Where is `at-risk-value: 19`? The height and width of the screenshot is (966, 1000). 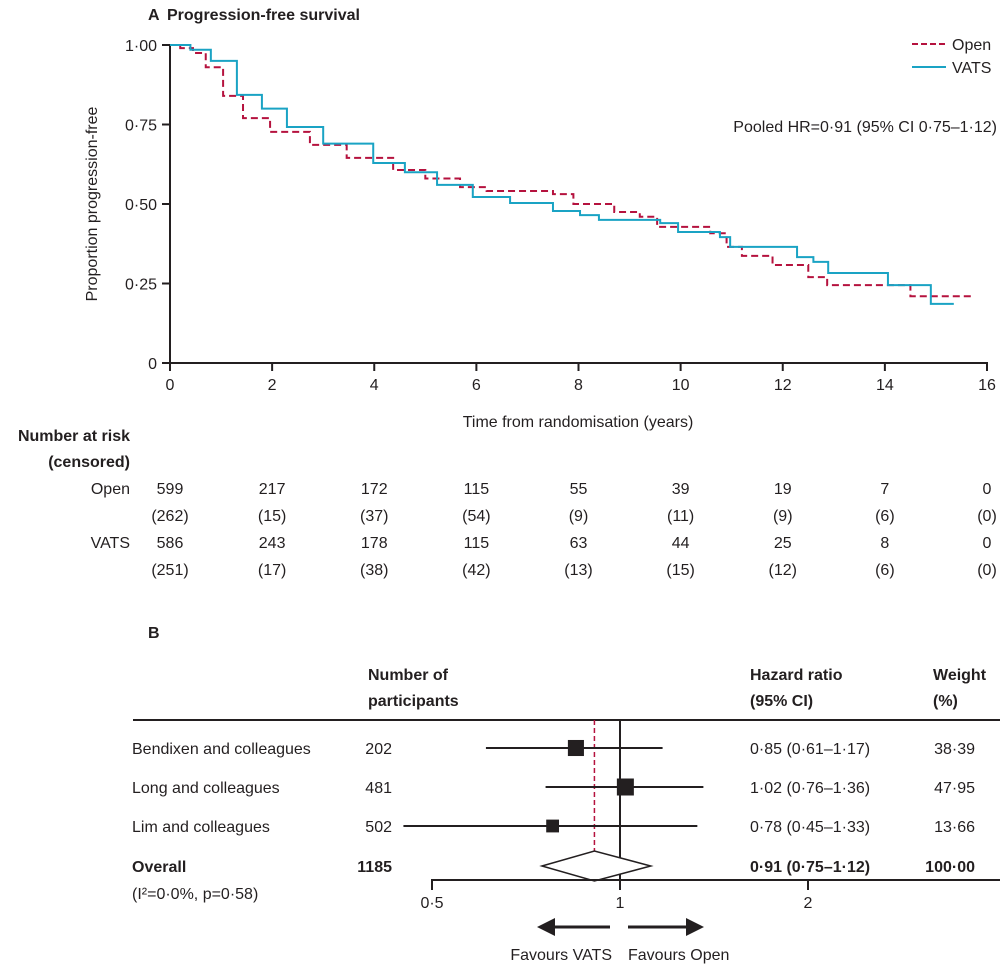
at-risk-value: 19 is located at coordinates (783, 489).